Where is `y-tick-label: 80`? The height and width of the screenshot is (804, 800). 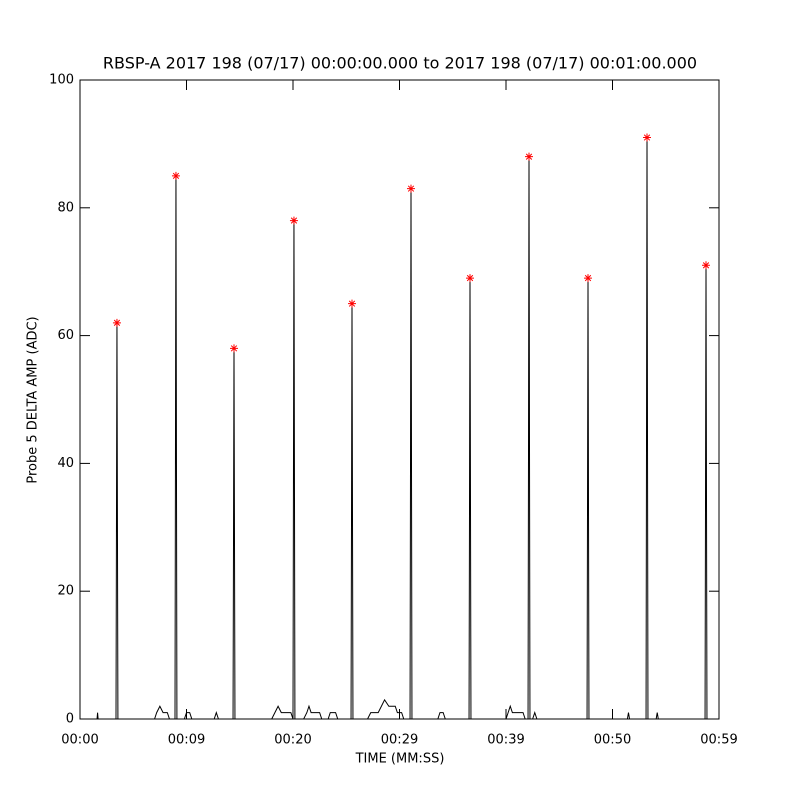
y-tick-label: 80 is located at coordinates (65, 207).